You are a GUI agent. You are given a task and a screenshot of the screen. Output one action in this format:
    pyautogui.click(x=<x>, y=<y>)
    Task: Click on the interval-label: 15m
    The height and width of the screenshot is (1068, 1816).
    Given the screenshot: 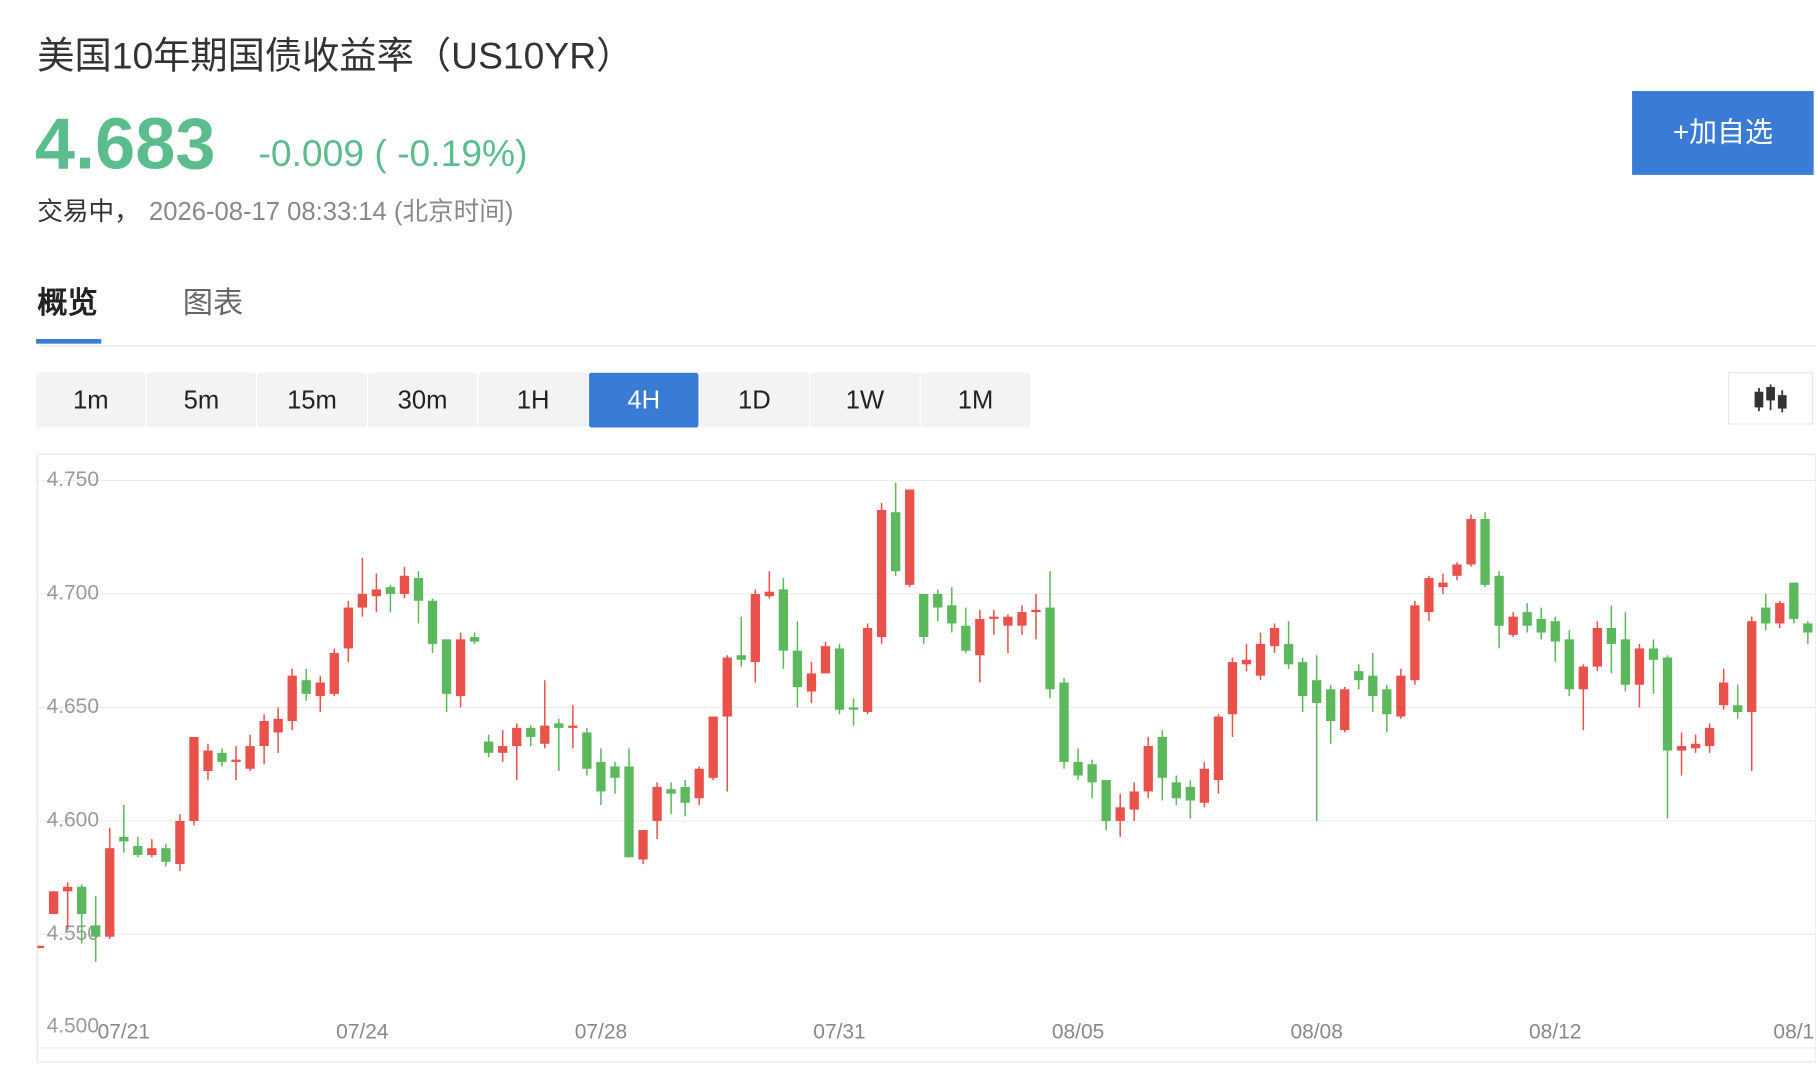 What is the action you would take?
    pyautogui.click(x=312, y=401)
    